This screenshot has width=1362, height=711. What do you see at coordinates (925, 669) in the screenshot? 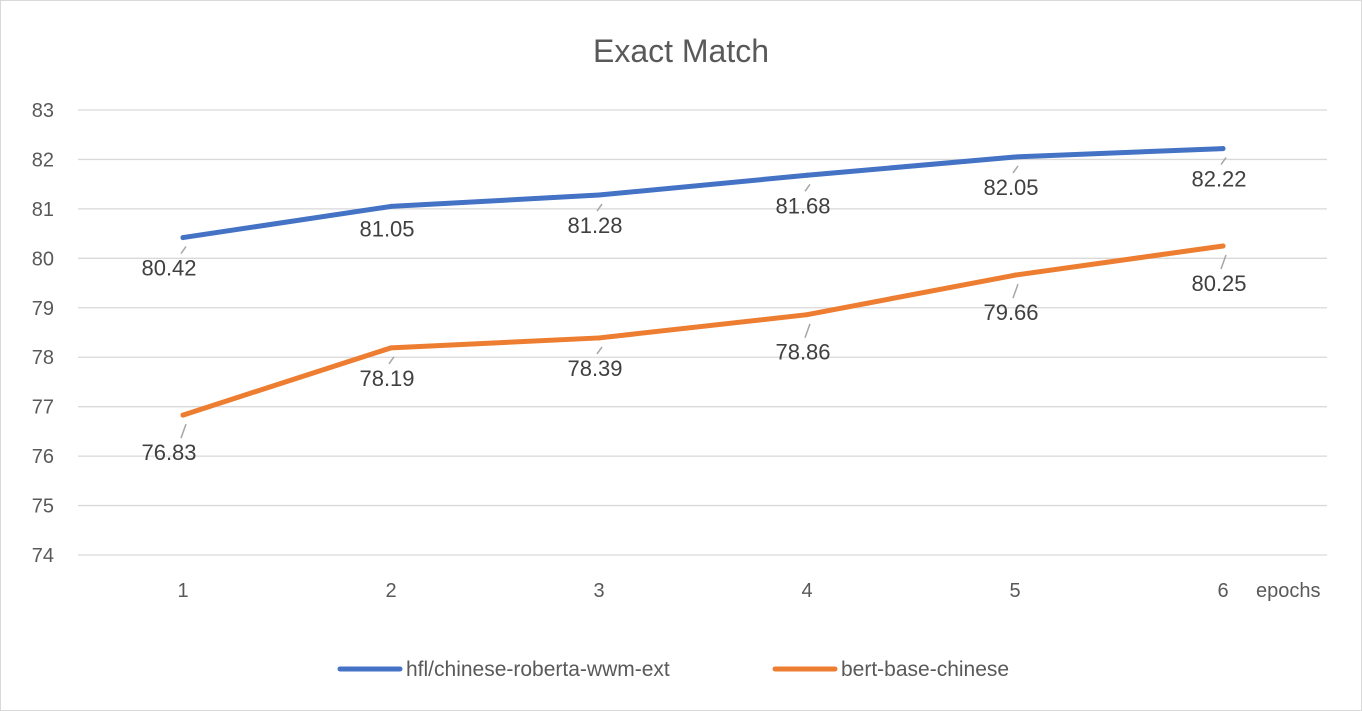
I see `legend-label: bert-base-chinese` at bounding box center [925, 669].